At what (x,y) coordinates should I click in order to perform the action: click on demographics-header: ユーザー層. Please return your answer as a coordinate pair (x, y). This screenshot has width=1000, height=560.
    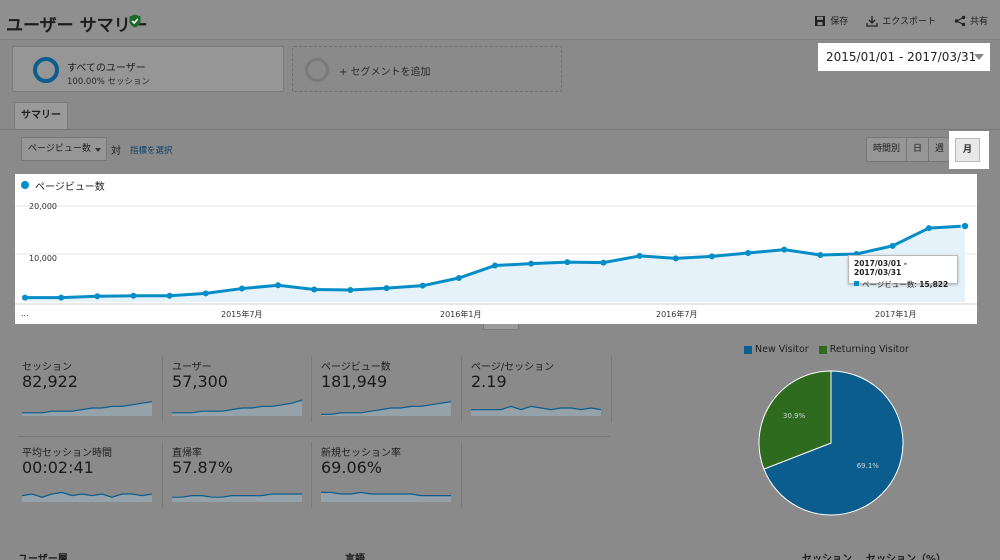
    Looking at the image, I should click on (43, 557).